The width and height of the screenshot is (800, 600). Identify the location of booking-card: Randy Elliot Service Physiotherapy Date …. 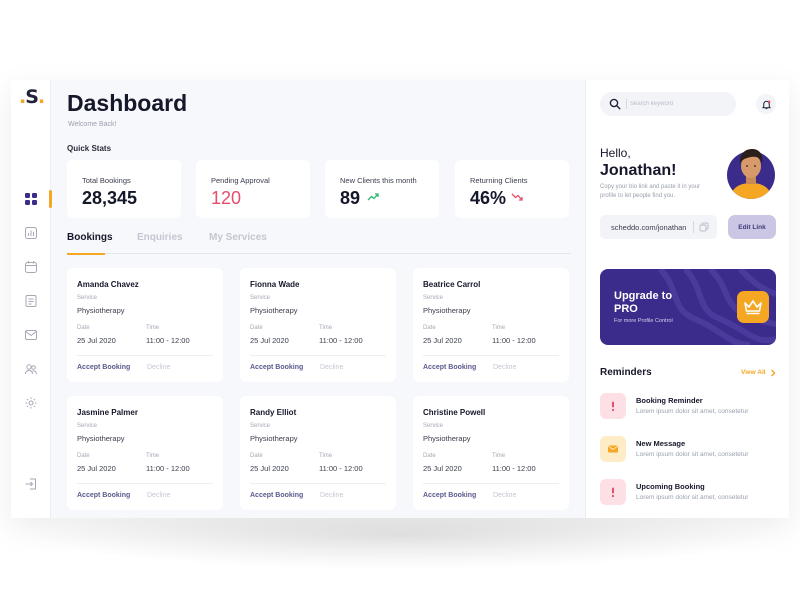
(318, 453).